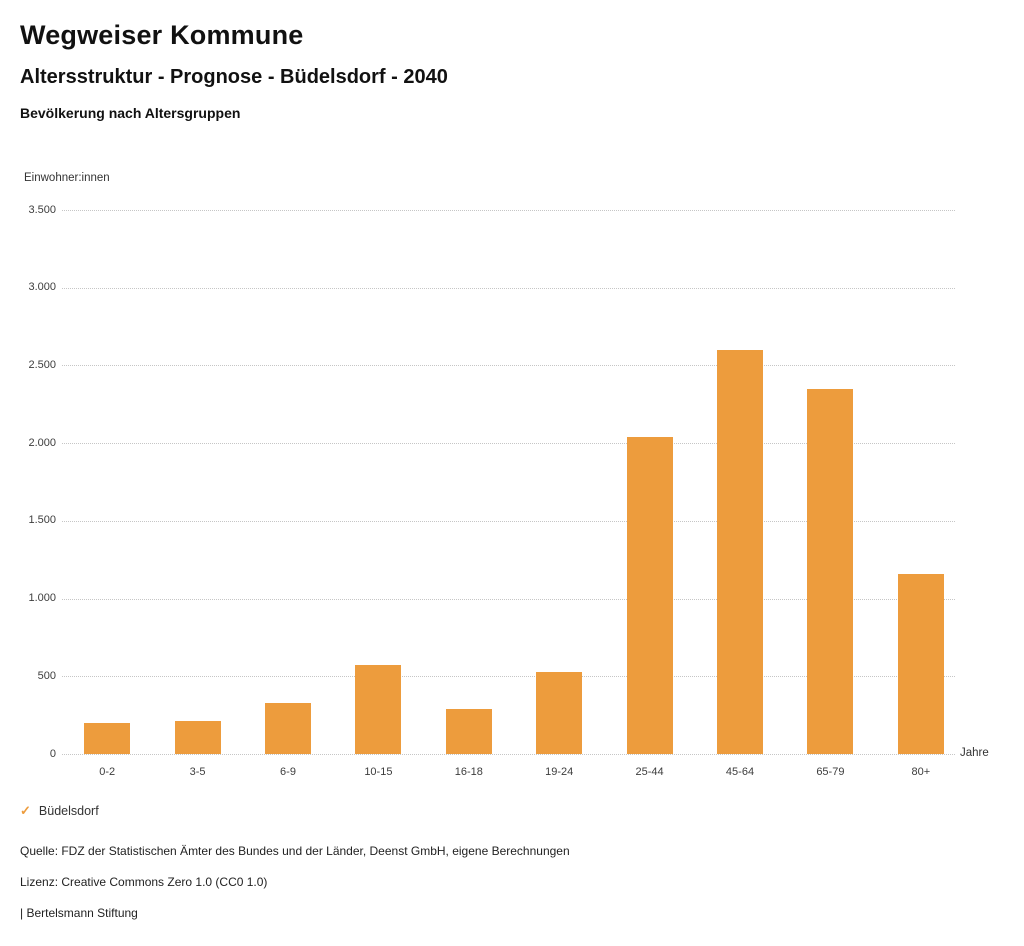  What do you see at coordinates (559, 772) in the screenshot?
I see `x-tick-label: 19-24` at bounding box center [559, 772].